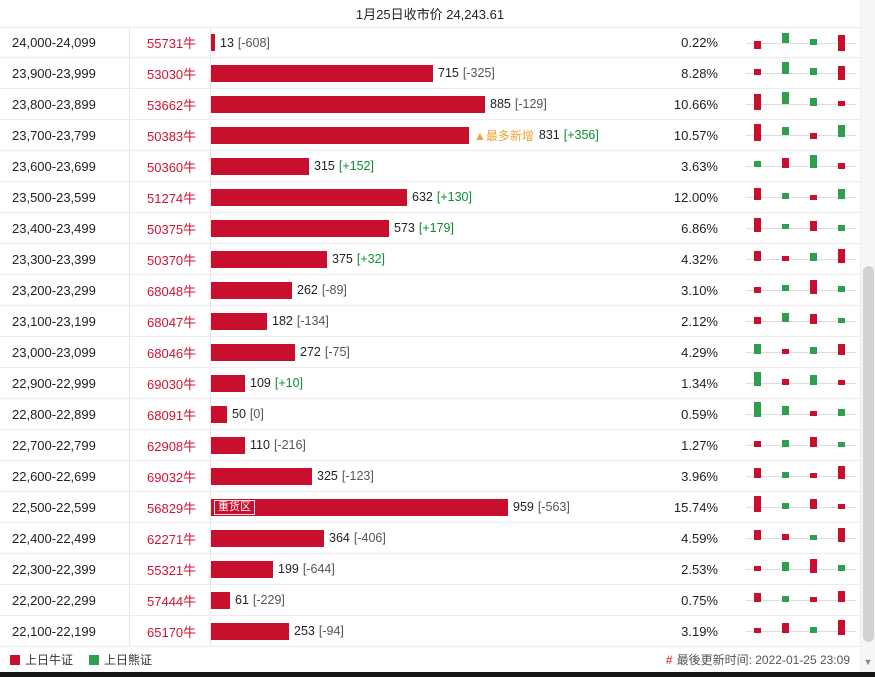 Image resolution: width=875 pixels, height=677 pixels. I want to click on volume-change: [-134], so click(312, 321).